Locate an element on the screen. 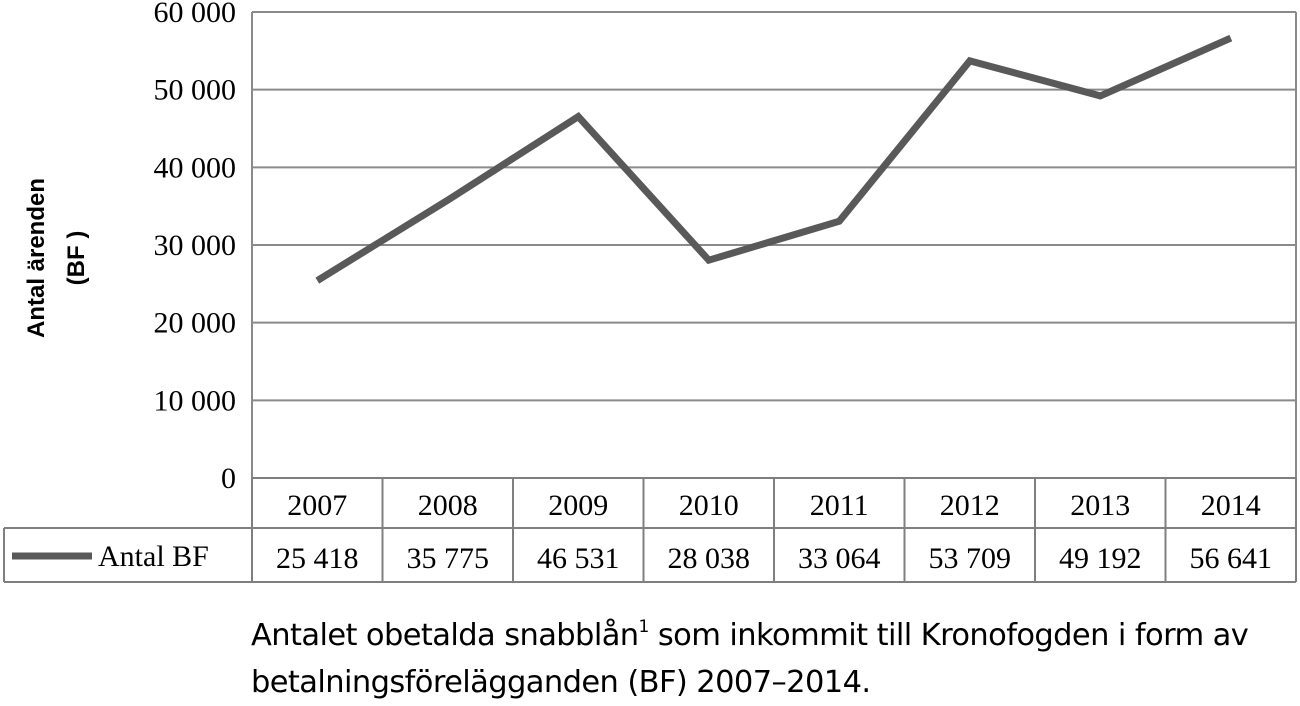 This screenshot has width=1300, height=706. footnote-mark: 1 is located at coordinates (644, 627).